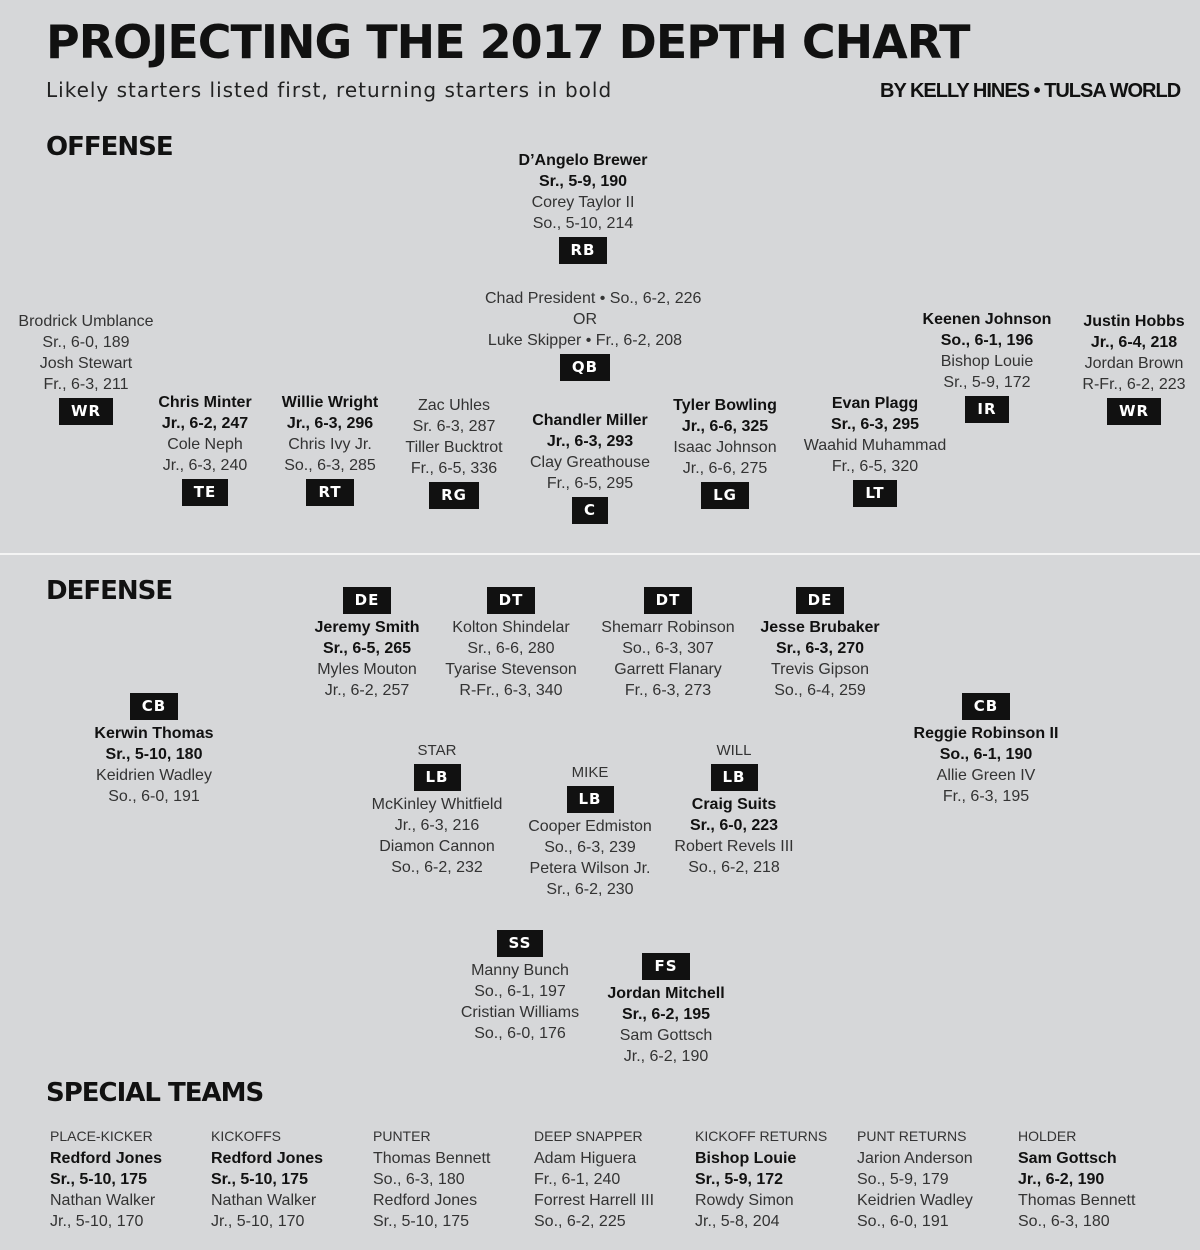 The image size is (1200, 1250). What do you see at coordinates (330, 492) in the screenshot?
I see `position-badge: RT` at bounding box center [330, 492].